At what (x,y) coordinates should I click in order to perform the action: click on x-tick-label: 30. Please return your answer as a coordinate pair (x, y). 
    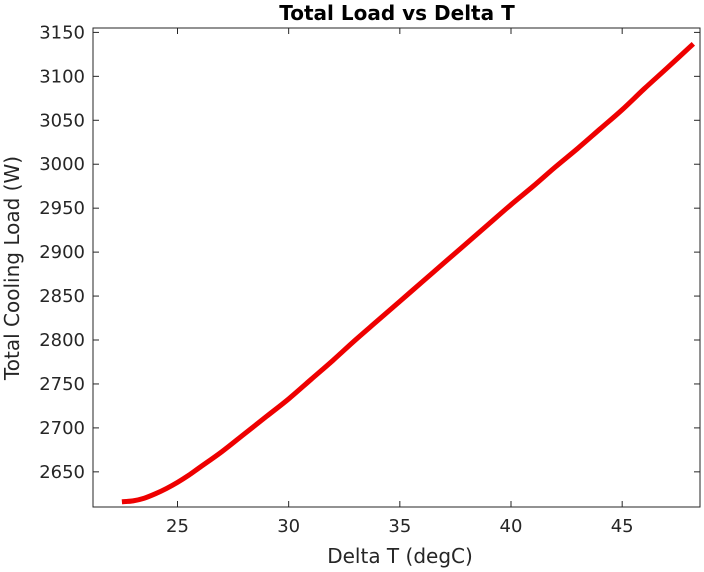
    Looking at the image, I should click on (288, 526).